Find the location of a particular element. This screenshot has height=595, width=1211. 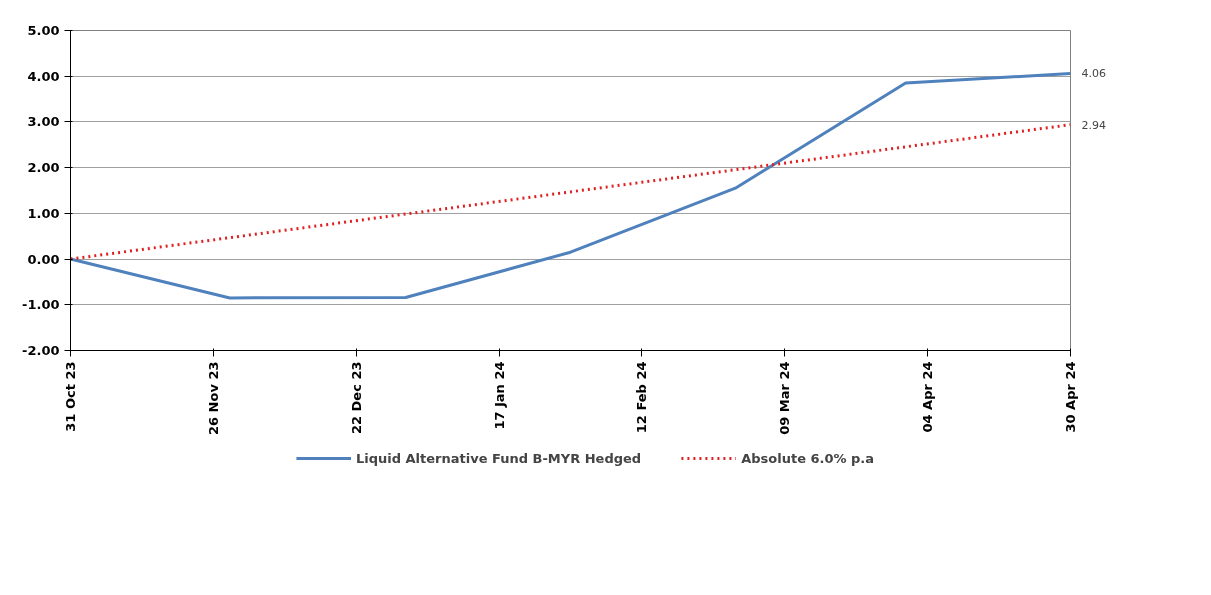

legend-label: Liquid Alternative Fund B-MYR Hedged is located at coordinates (498, 458).